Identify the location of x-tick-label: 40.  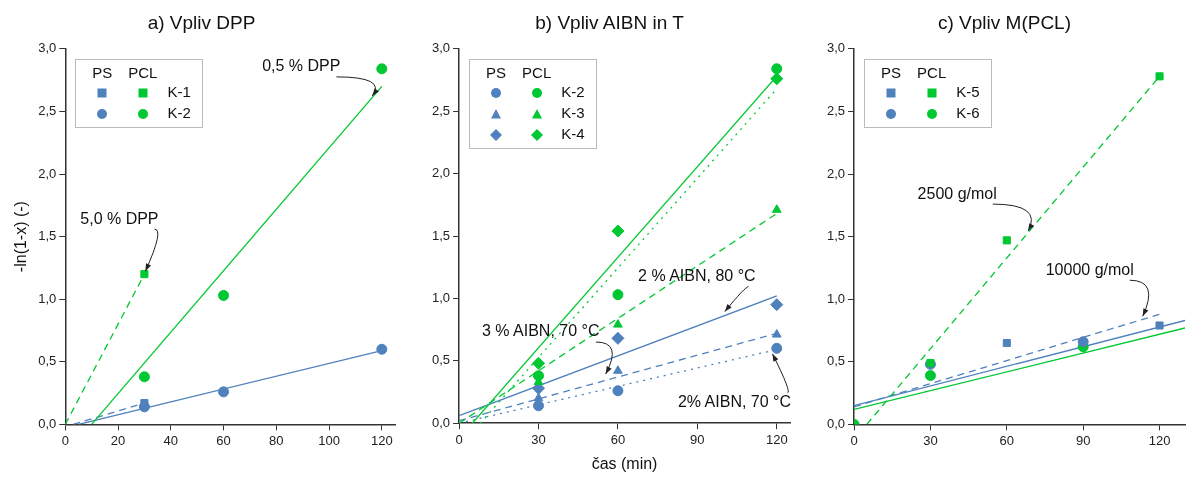
(171, 440).